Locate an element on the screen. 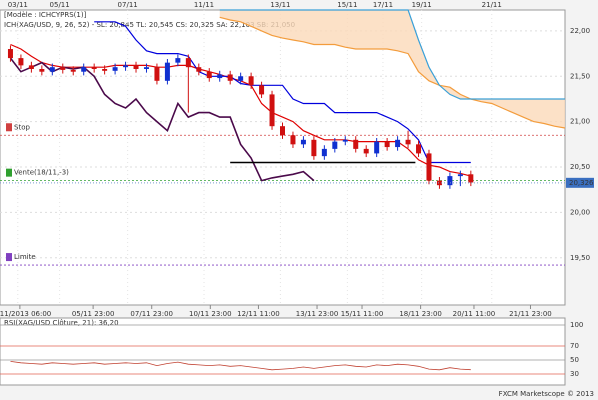  header-model: [Modèle : ICHCYPRS(1)] is located at coordinates (45, 15).